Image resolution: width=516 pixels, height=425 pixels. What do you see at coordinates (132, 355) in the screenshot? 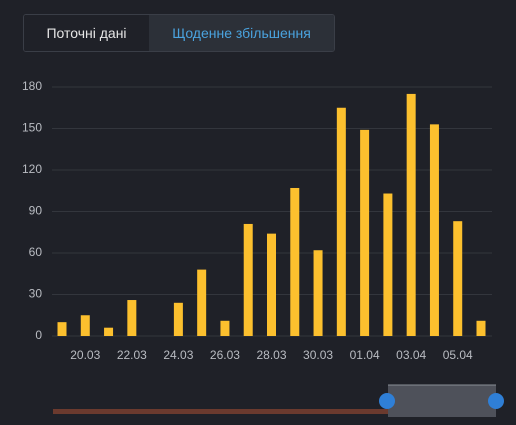
I see `x-tick-label: 22.03` at bounding box center [132, 355].